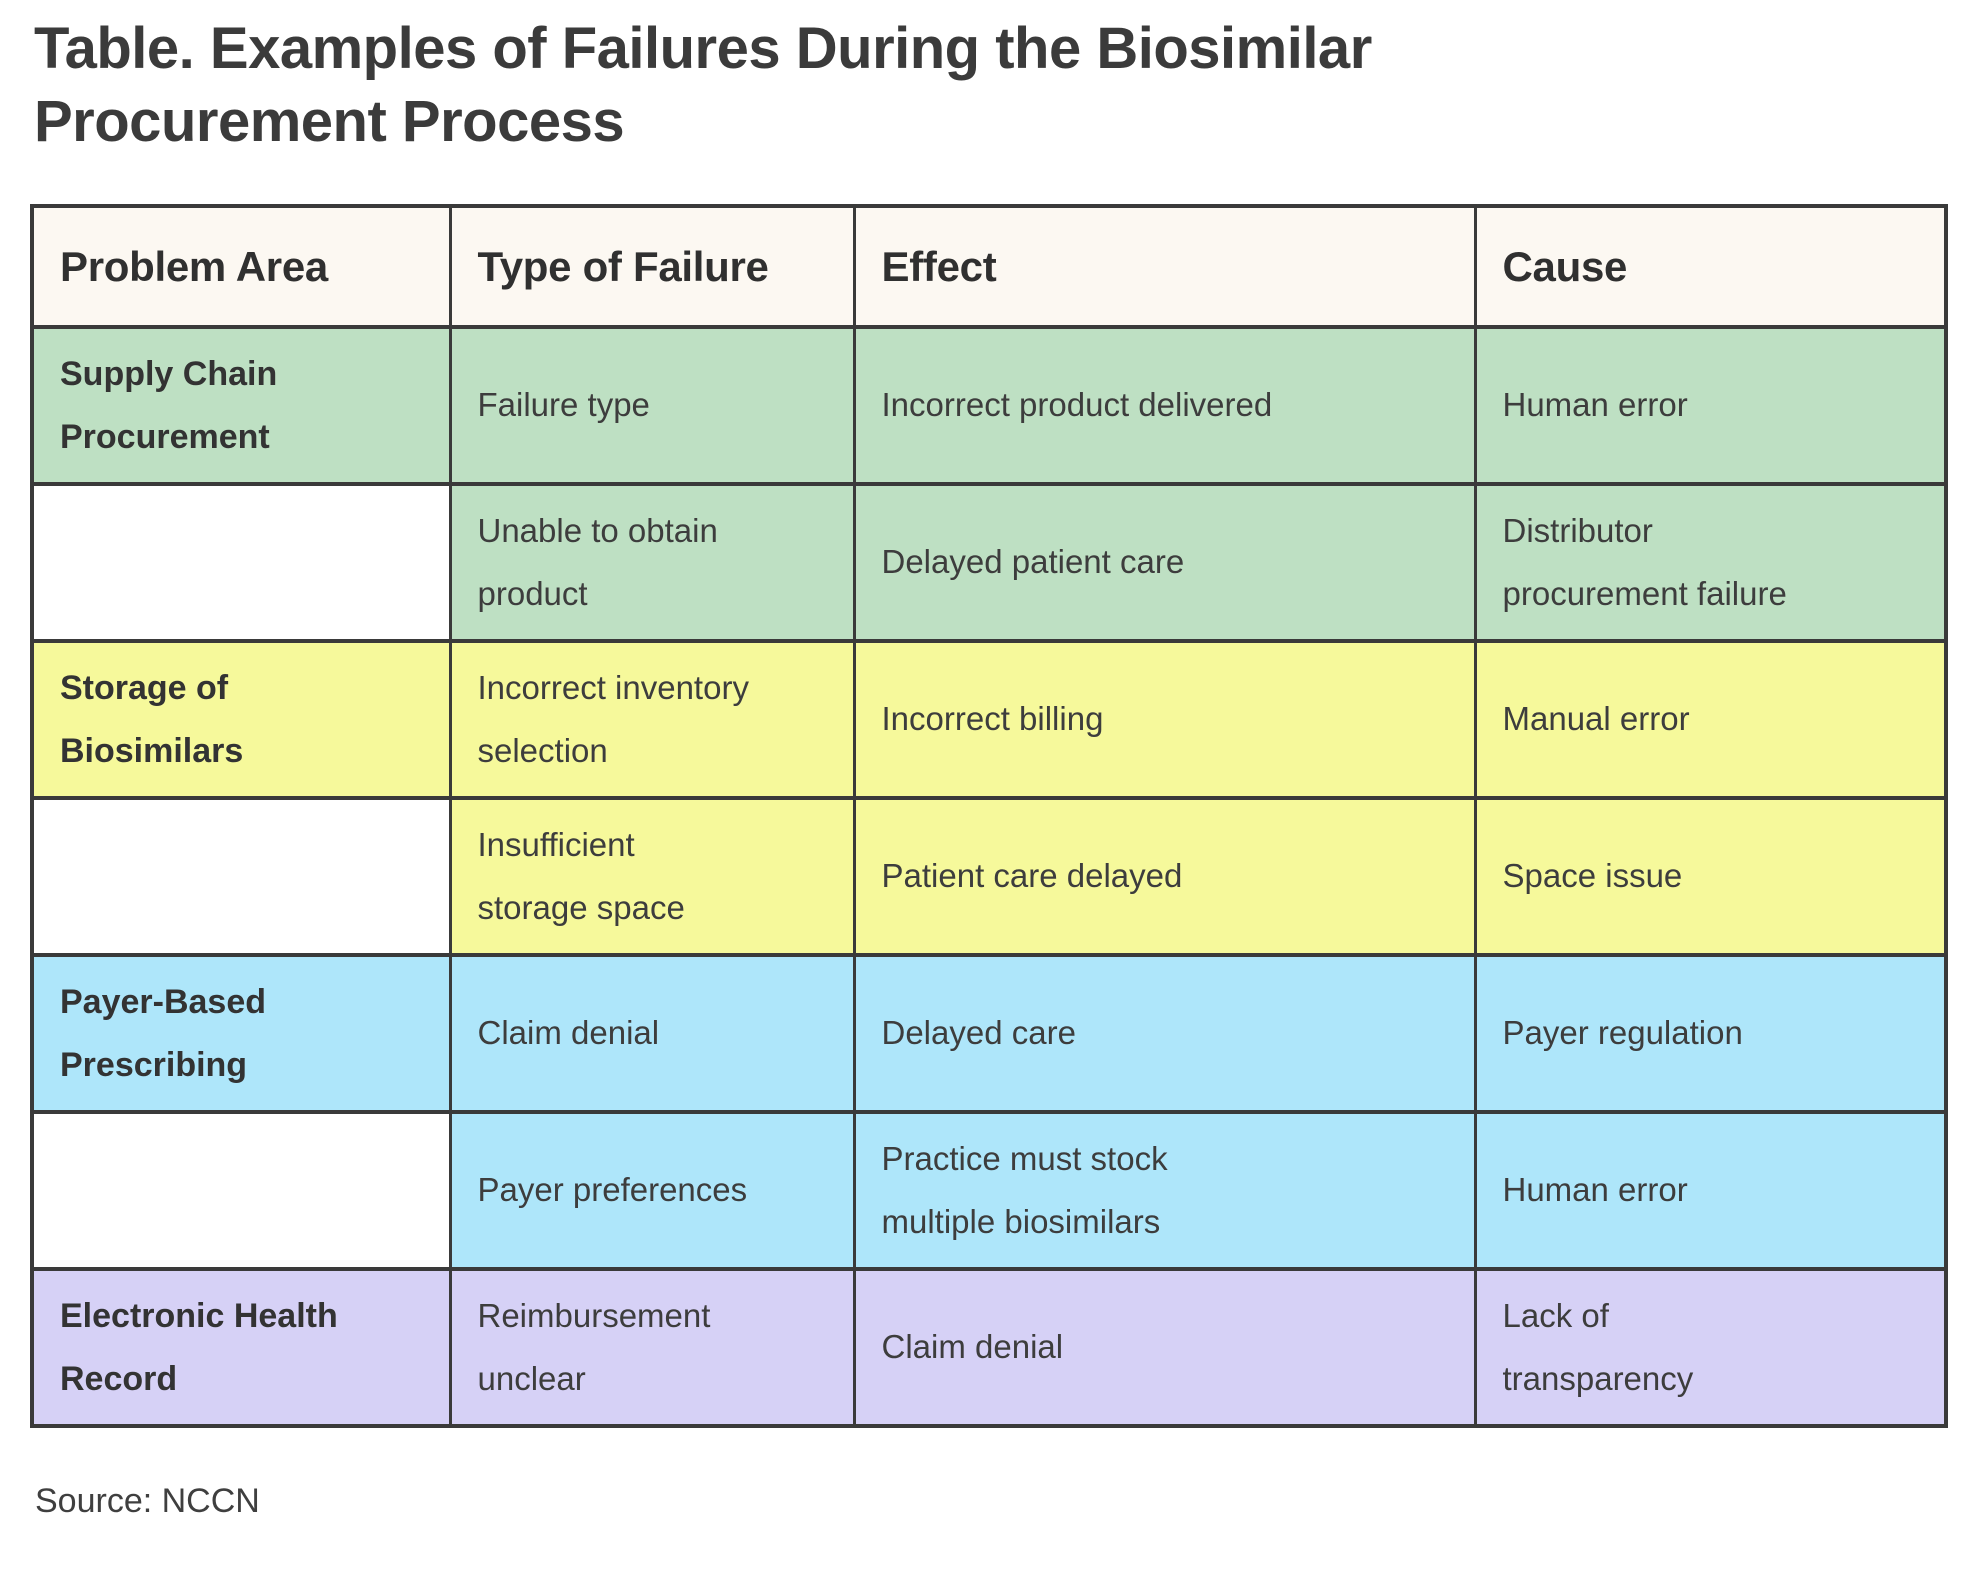 This screenshot has width=1978, height=1593. I want to click on cell-effect: Practice must stock multiple biosimilars, so click(1164, 1191).